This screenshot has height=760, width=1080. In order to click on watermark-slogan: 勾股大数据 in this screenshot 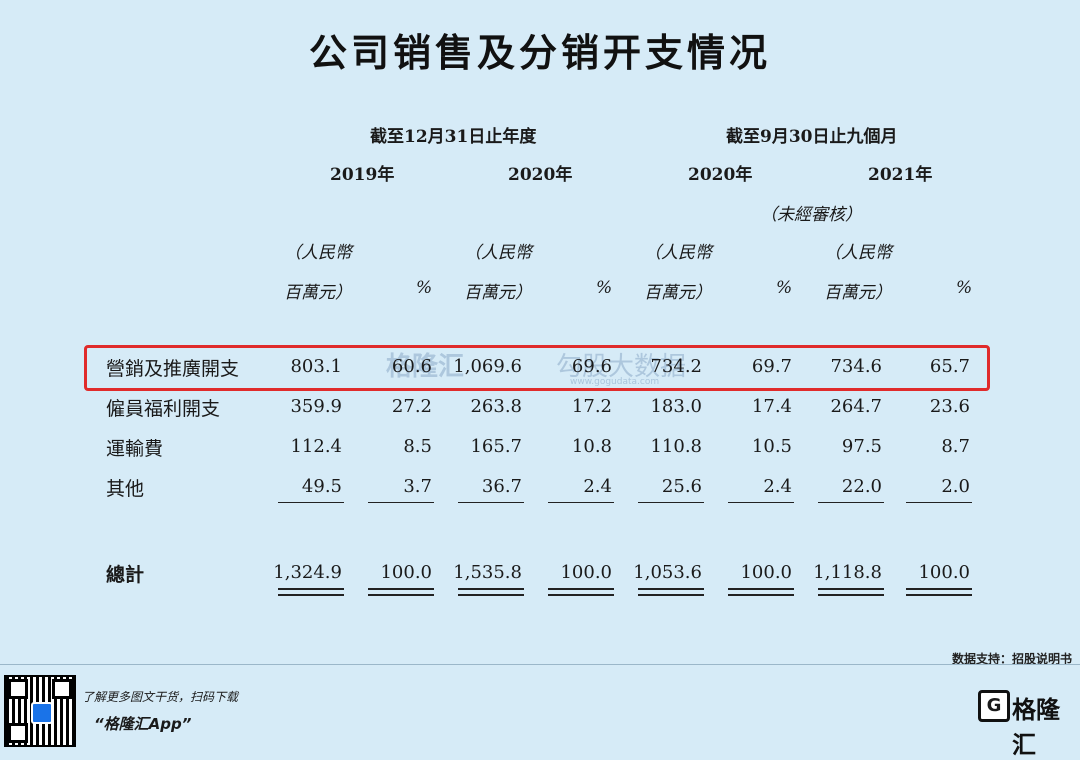, I will do `click(621, 367)`.